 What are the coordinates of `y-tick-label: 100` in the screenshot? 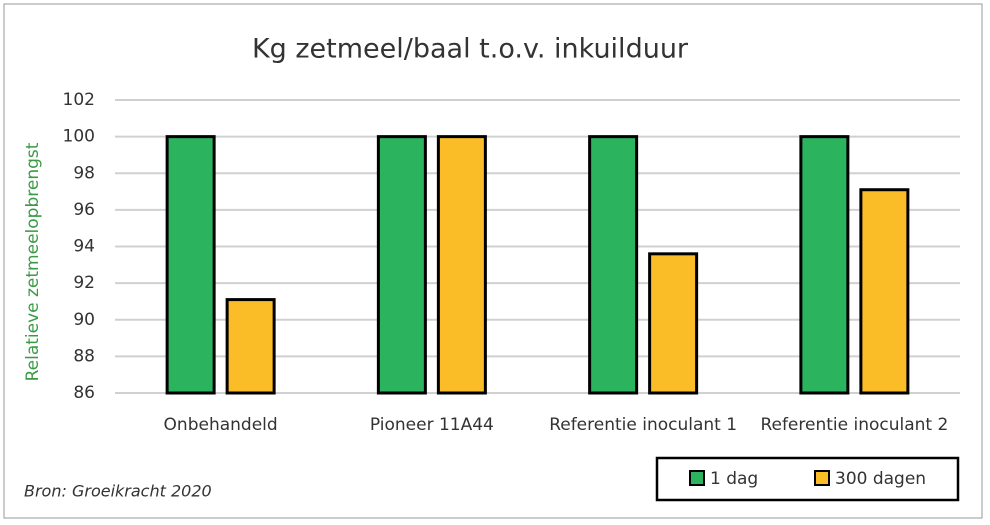 It's located at (79, 137).